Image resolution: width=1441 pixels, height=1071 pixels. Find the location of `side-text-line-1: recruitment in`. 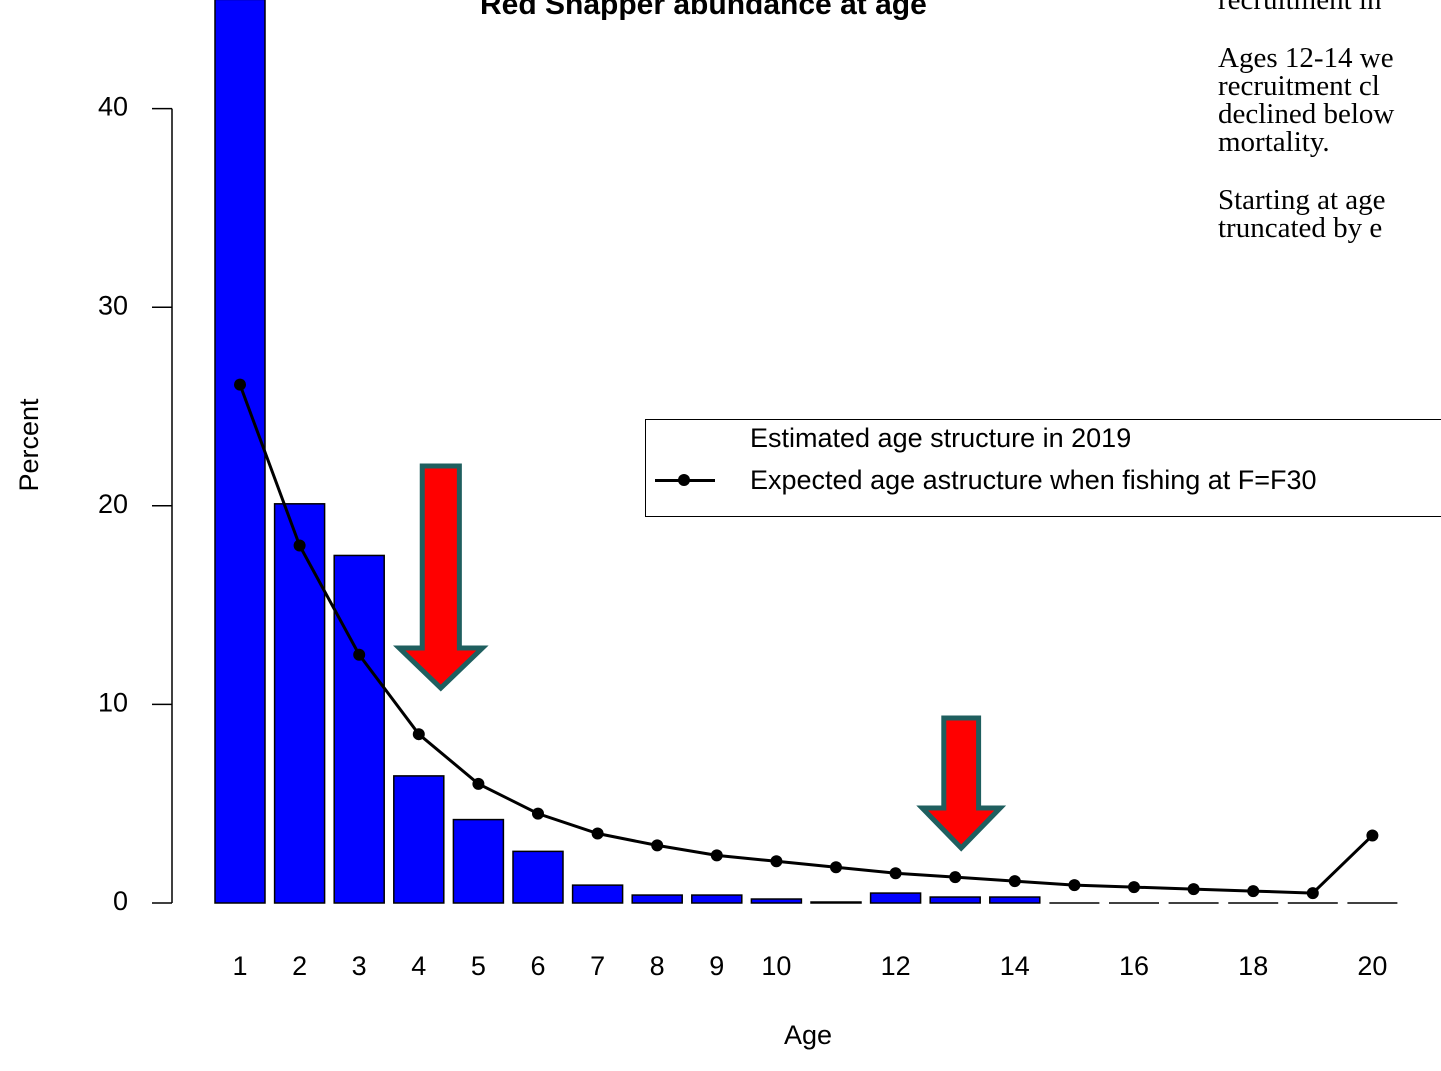

side-text-line-1: recruitment in is located at coordinates (1300, 8).